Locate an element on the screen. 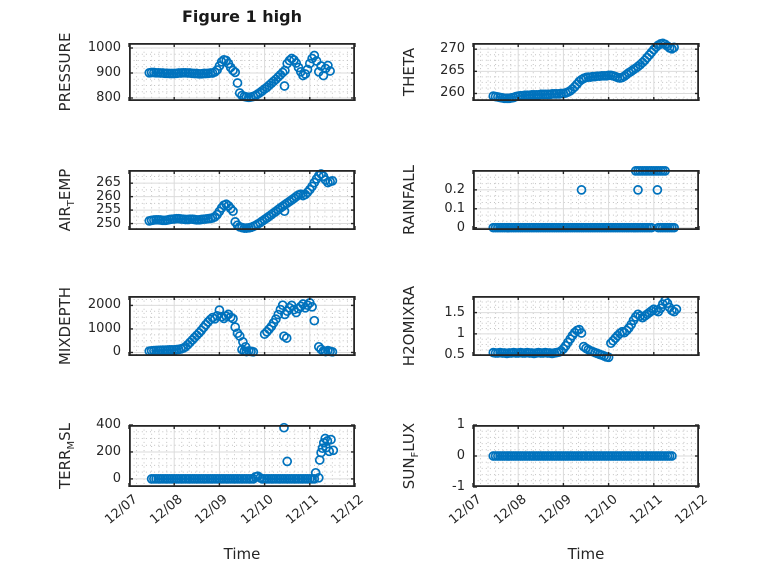 This screenshot has width=778, height=583. subplot-theta is located at coordinates (586, 71).